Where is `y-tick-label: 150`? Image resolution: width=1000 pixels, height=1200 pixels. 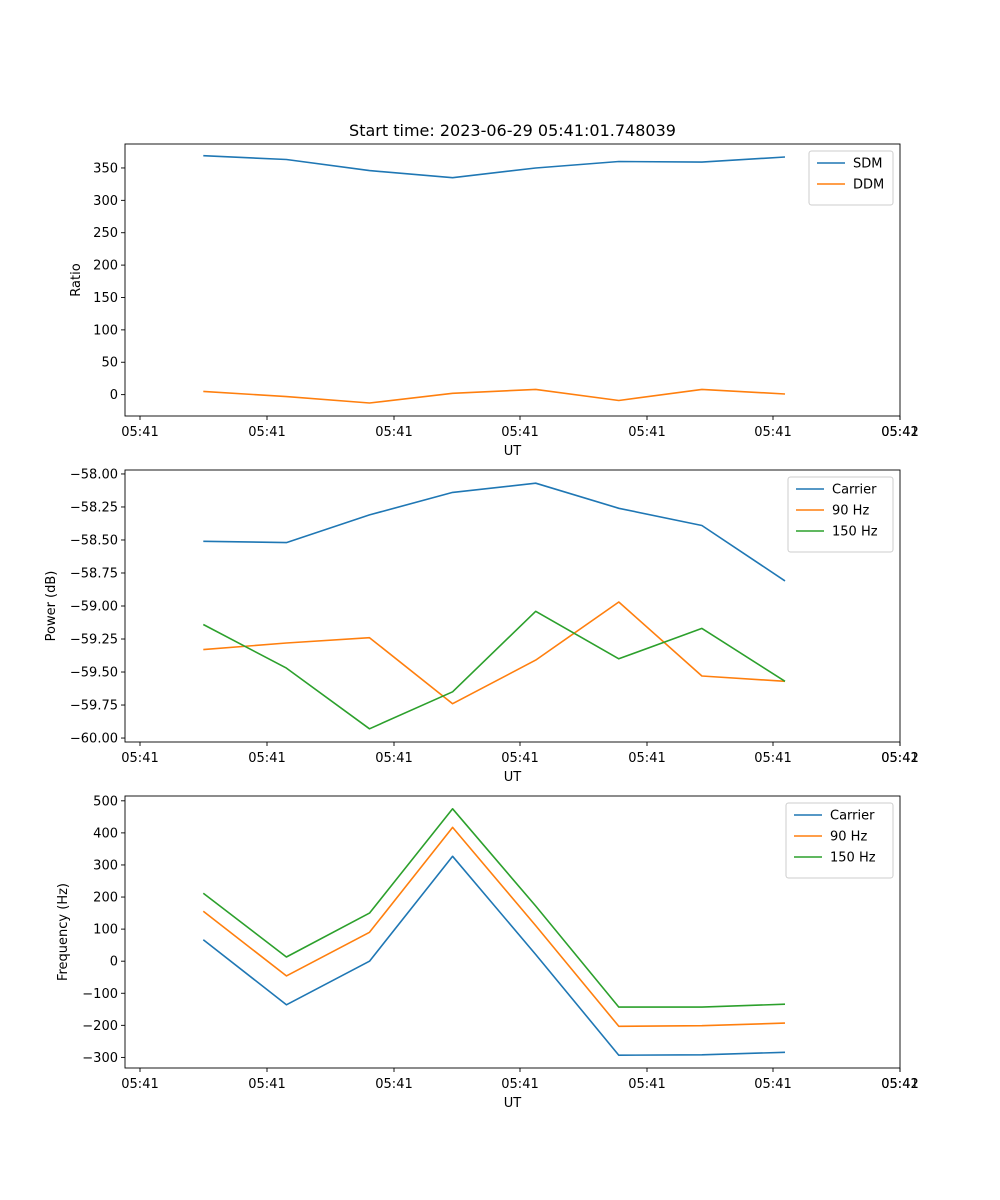 y-tick-label: 150 is located at coordinates (105, 298).